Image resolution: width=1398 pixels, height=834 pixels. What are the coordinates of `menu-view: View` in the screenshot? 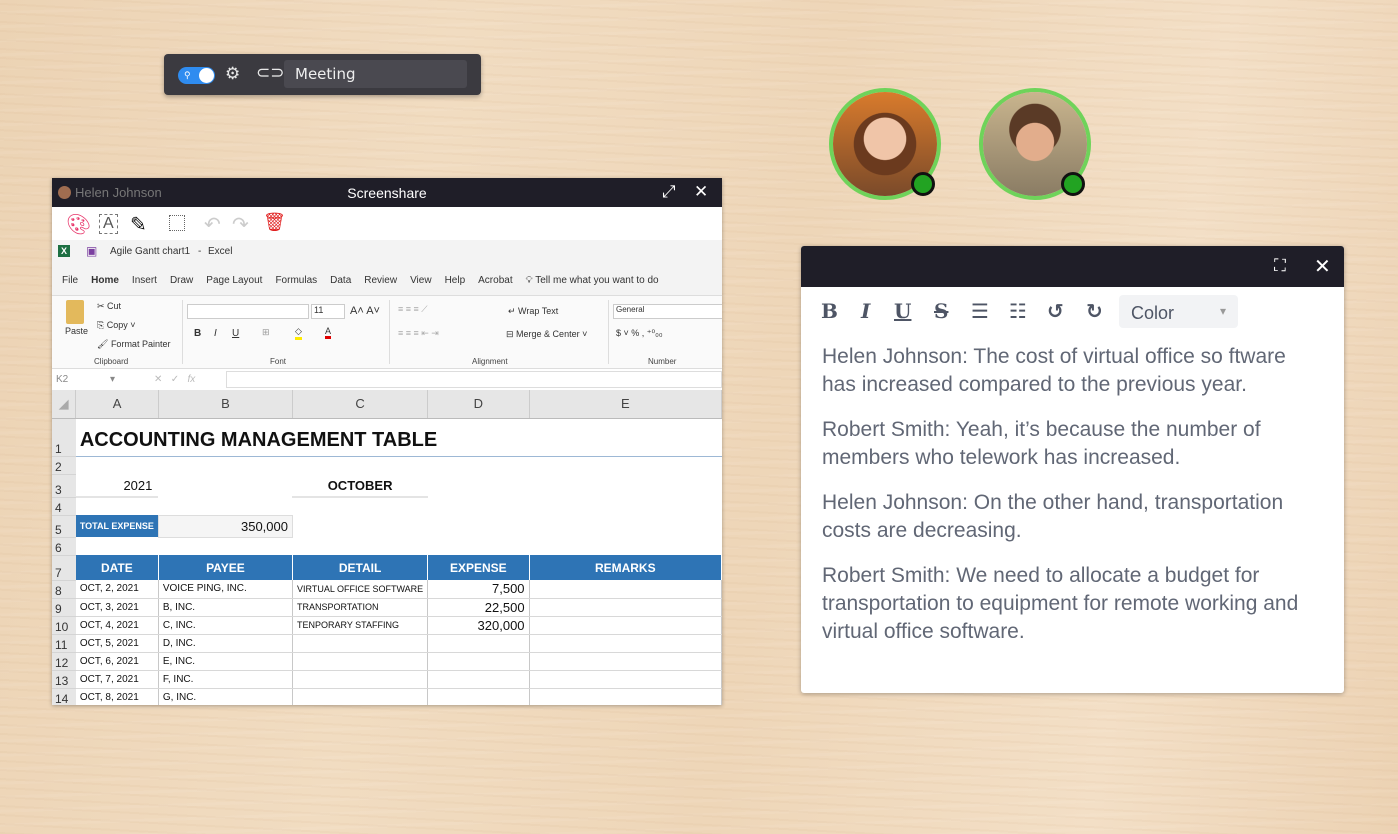 It's located at (421, 280).